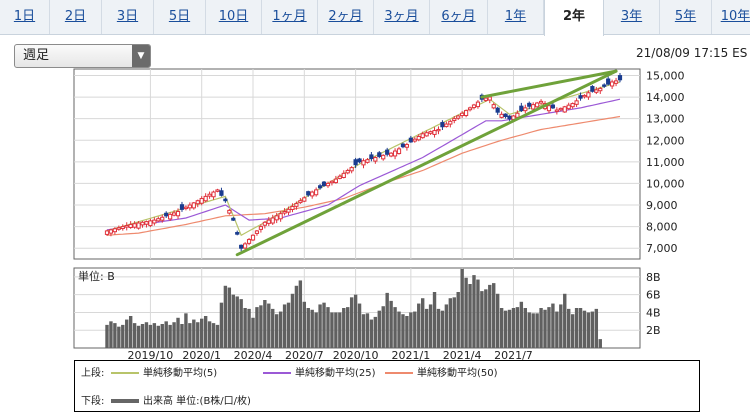 The width and height of the screenshot is (750, 415). Describe the element at coordinates (665, 97) in the screenshot. I see `price-tick-label: 14,000` at that location.